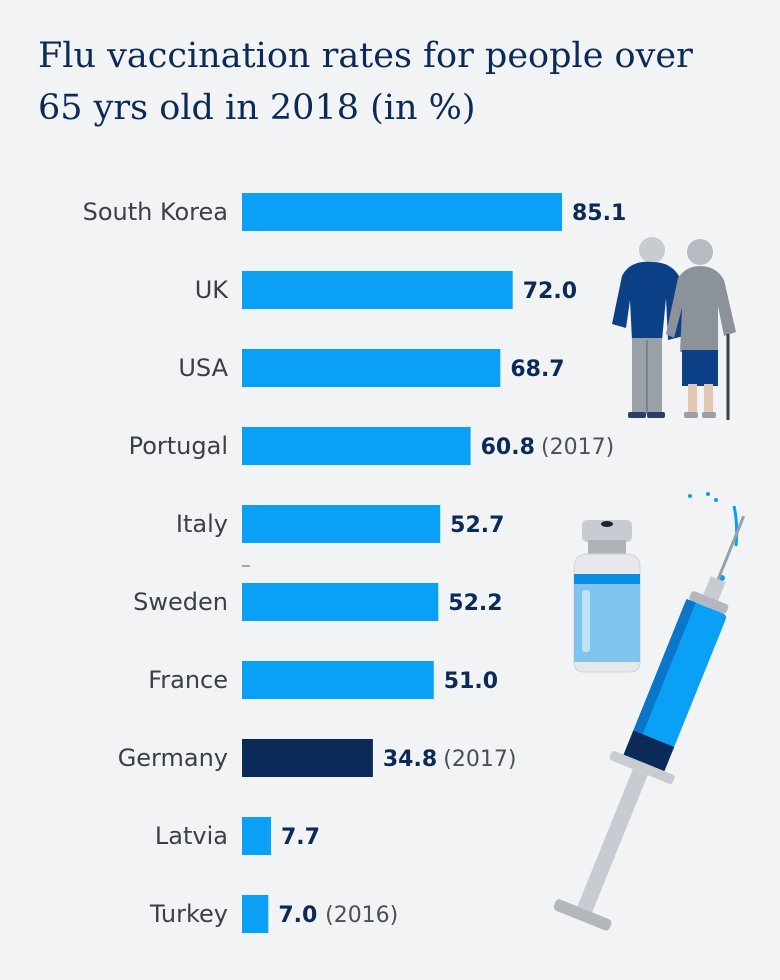 The image size is (780, 980). Describe the element at coordinates (477, 525) in the screenshot. I see `value-label: 52.7` at that location.